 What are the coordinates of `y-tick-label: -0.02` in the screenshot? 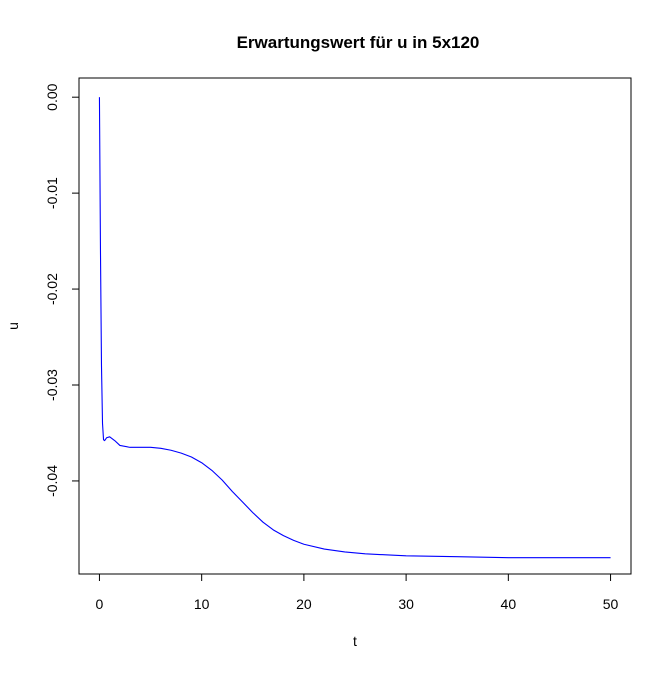 It's located at (52, 289).